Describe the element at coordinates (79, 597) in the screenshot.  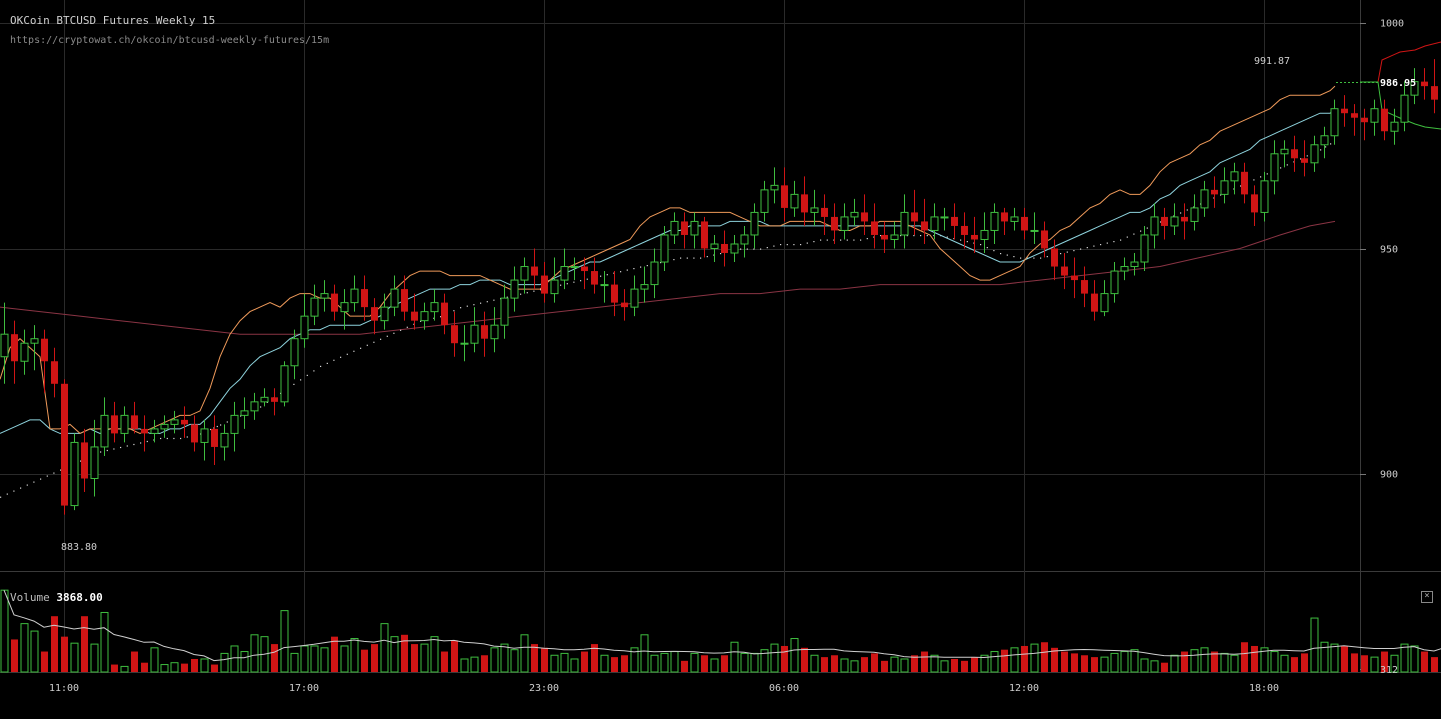
I see `volume-value: 3868.00` at that location.